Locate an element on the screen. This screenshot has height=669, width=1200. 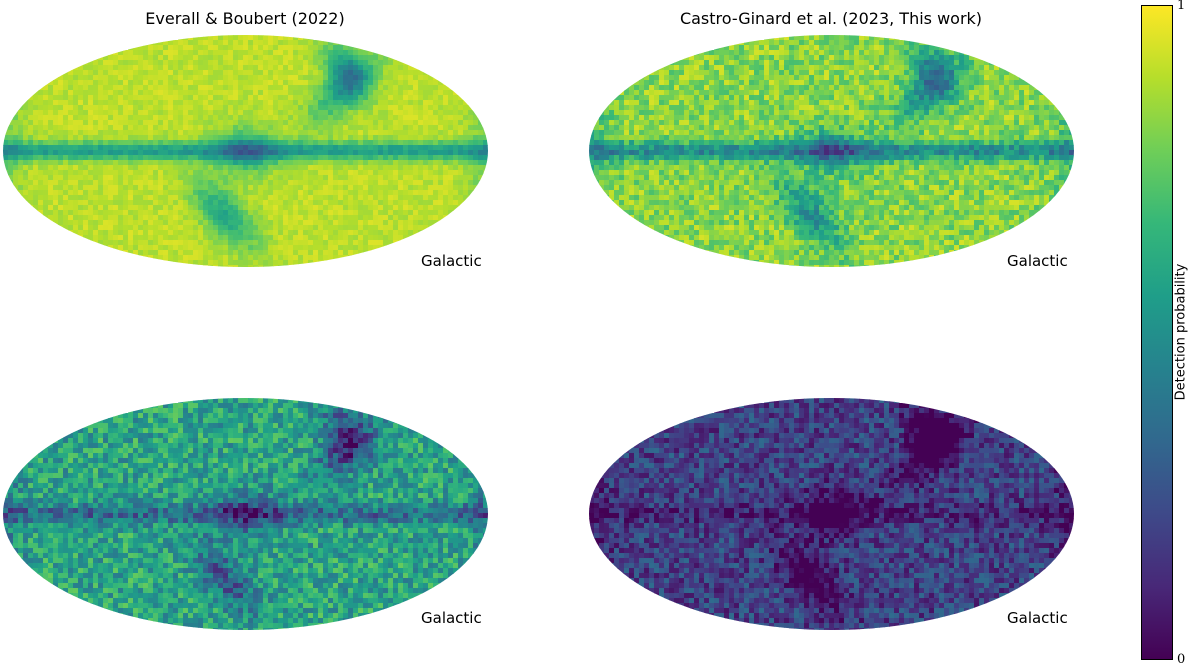
panel-title-top-left: Everall & Boubert (2022) is located at coordinates (245, 18).